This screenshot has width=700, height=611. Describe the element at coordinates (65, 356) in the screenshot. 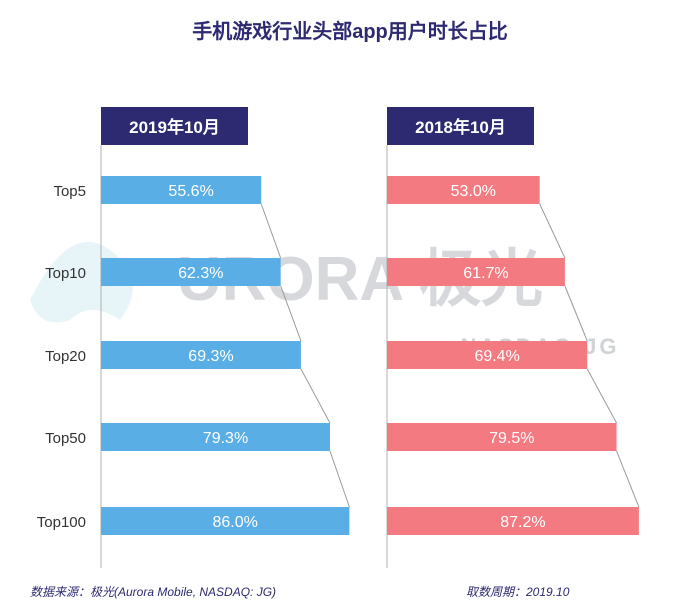

I see `tick-label-top20: Top20` at that location.